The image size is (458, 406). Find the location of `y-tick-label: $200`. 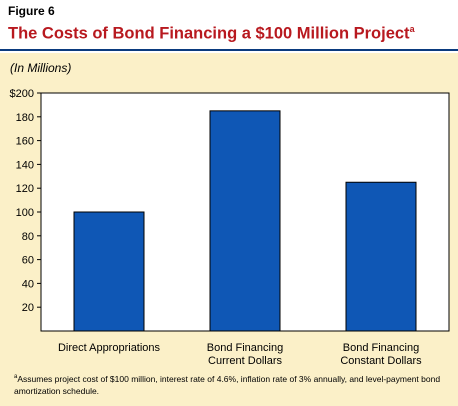

y-tick-label: $200 is located at coordinates (22, 94).